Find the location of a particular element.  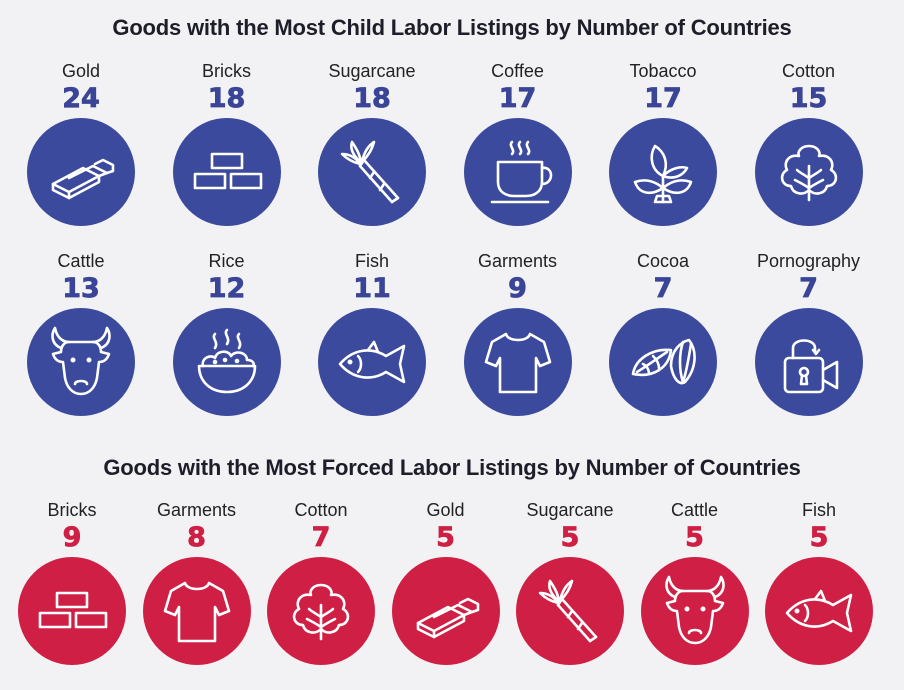

good-item: Coffee 17 is located at coordinates (518, 143).